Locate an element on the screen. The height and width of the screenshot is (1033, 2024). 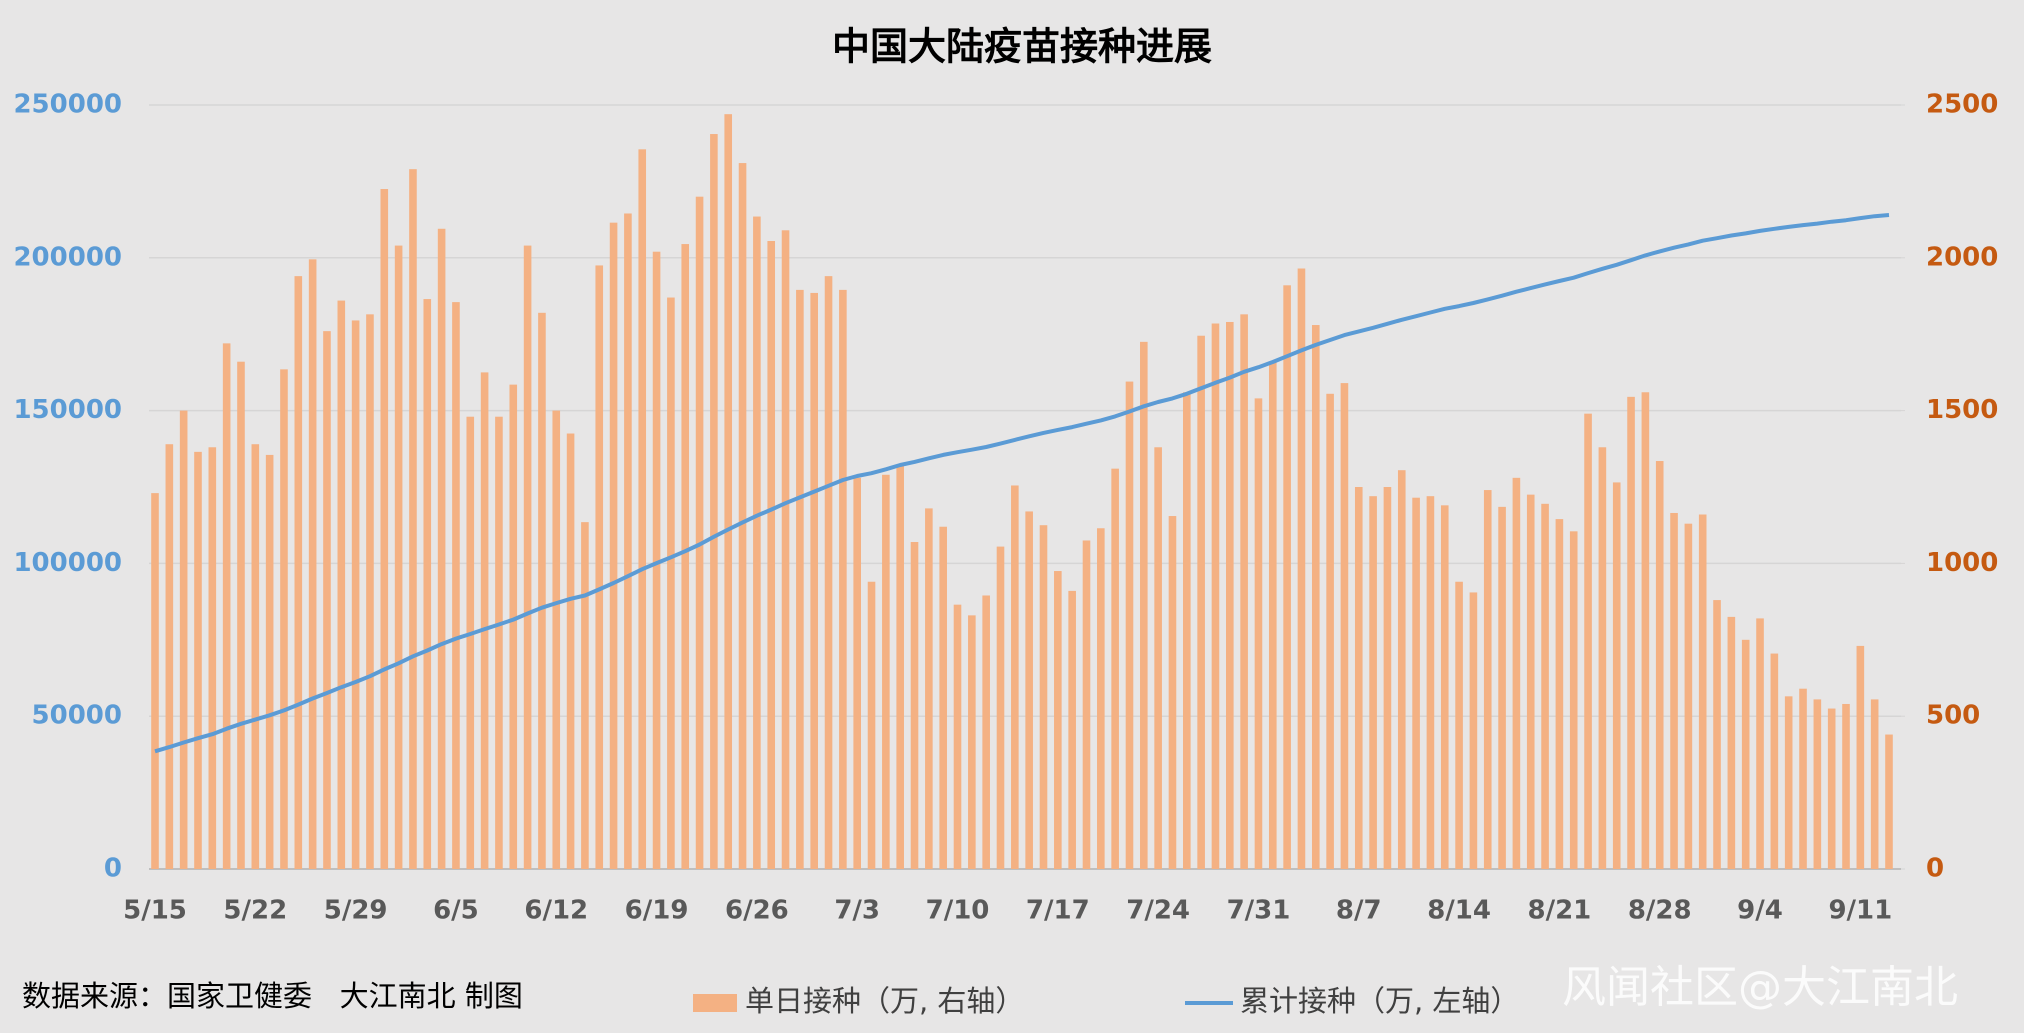
y2-tick-label: 2500 is located at coordinates (1962, 105).